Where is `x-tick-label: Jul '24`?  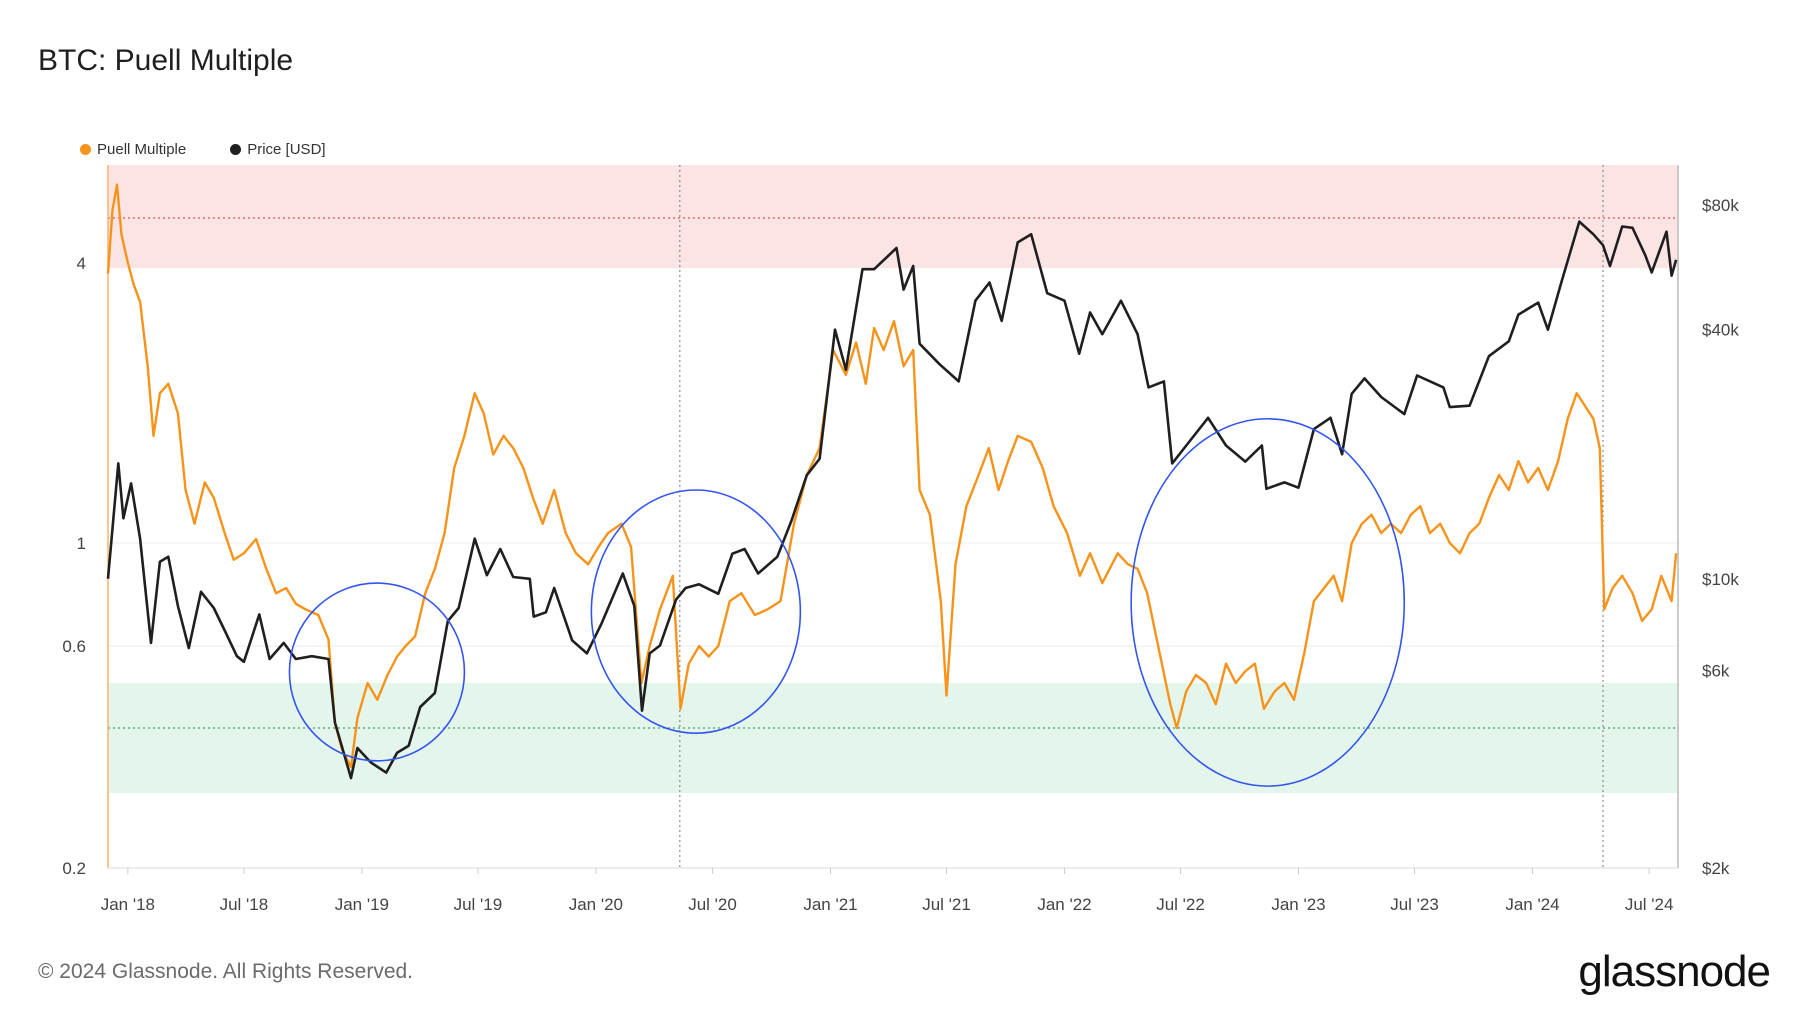
x-tick-label: Jul '24 is located at coordinates (1649, 904).